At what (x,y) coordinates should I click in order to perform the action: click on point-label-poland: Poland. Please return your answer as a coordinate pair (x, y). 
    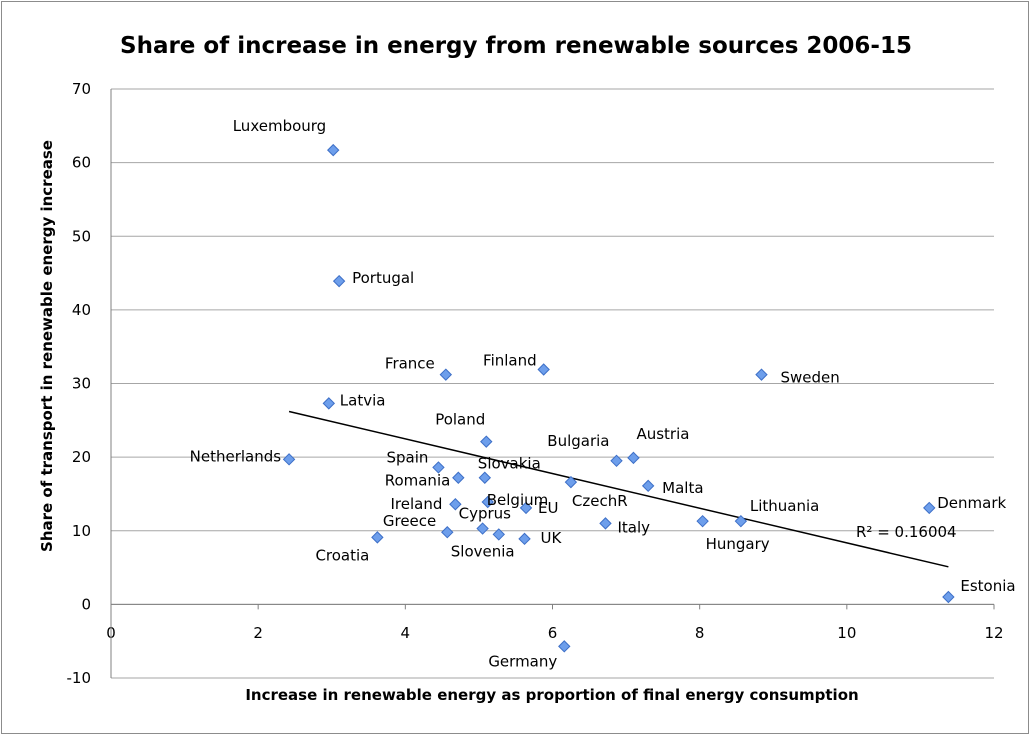
    Looking at the image, I should click on (460, 420).